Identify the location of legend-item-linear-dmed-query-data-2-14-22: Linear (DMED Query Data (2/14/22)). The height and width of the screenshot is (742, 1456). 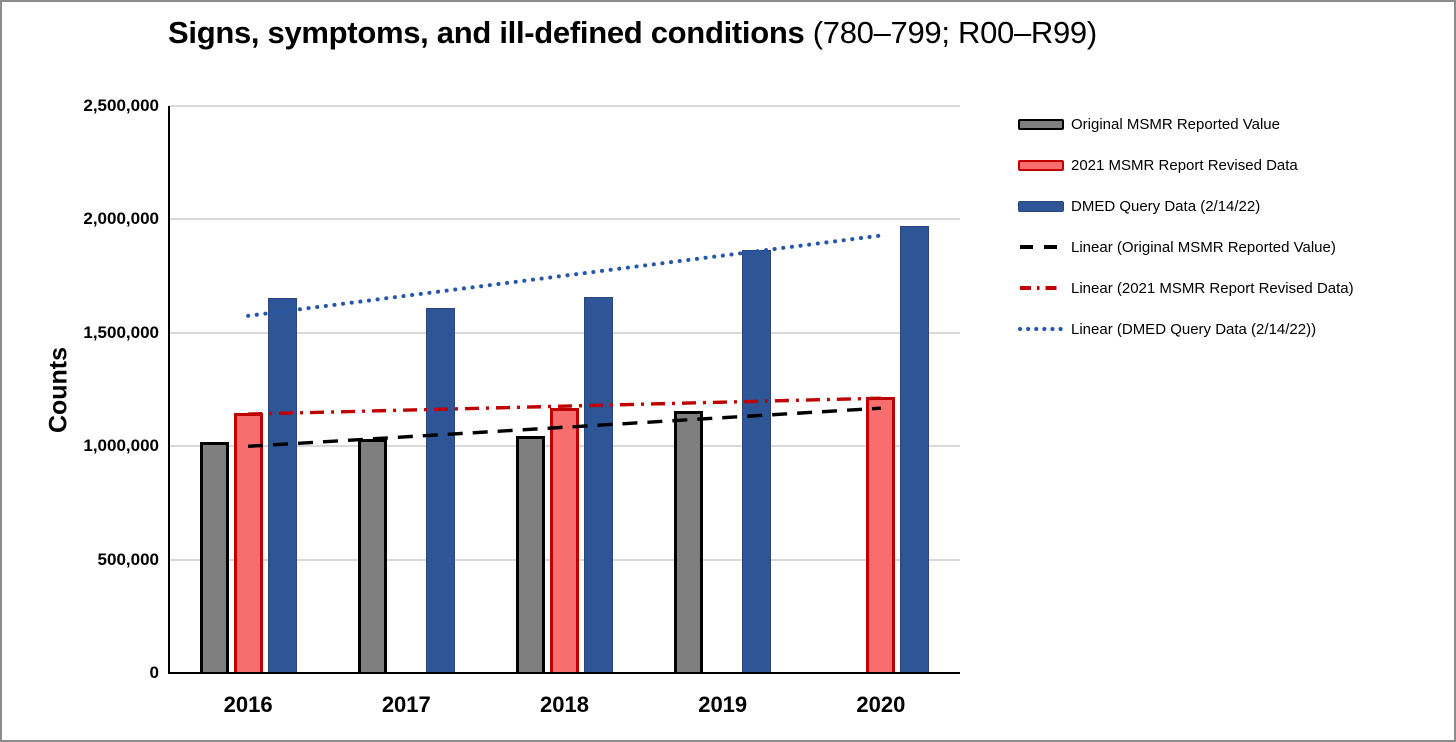
(1167, 329).